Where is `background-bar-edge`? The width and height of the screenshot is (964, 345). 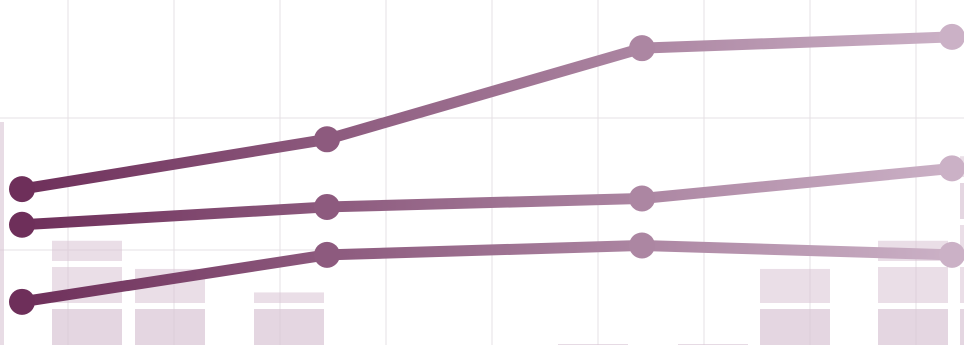
background-bar-edge is located at coordinates (2, 233).